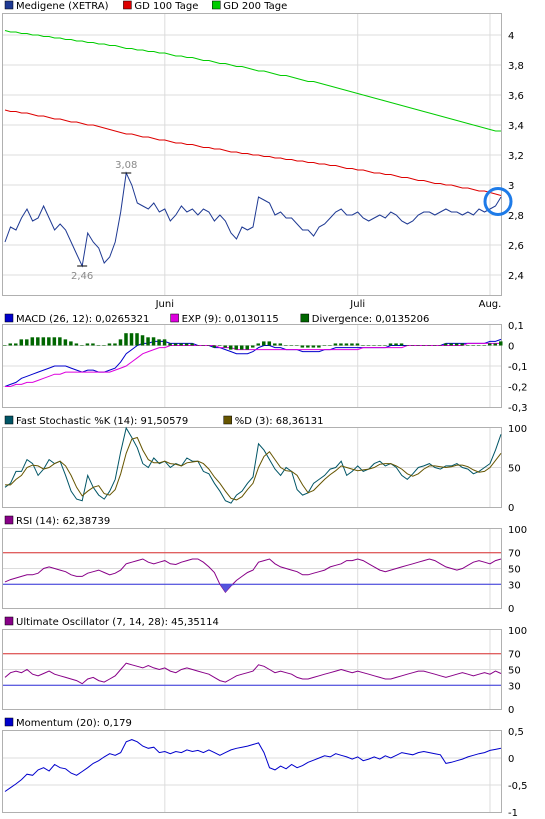 The height and width of the screenshot is (819, 545). I want to click on price-legend-label: Medigene (XETRA), so click(62, 6).